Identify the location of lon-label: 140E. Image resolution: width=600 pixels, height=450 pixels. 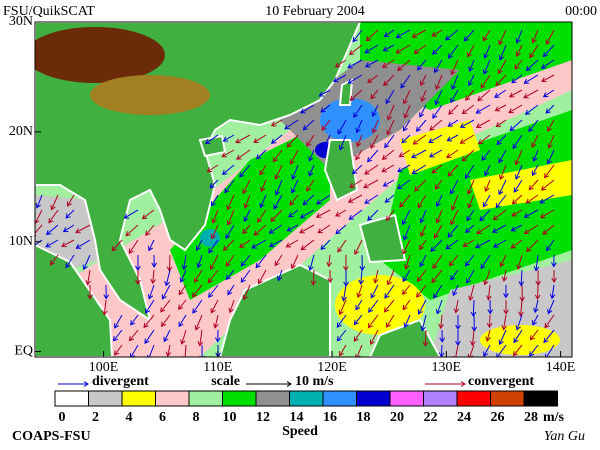
(561, 367).